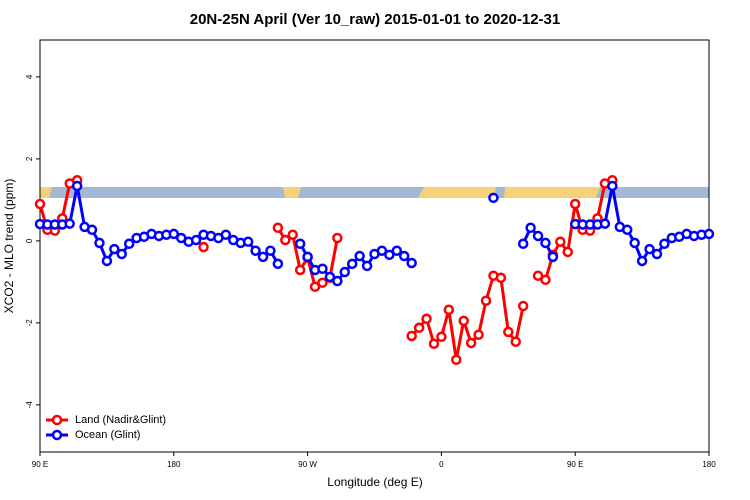 Image resolution: width=750 pixels, height=500 pixels. Describe the element at coordinates (29, 76) in the screenshot. I see `y-tick-label: 4` at that location.